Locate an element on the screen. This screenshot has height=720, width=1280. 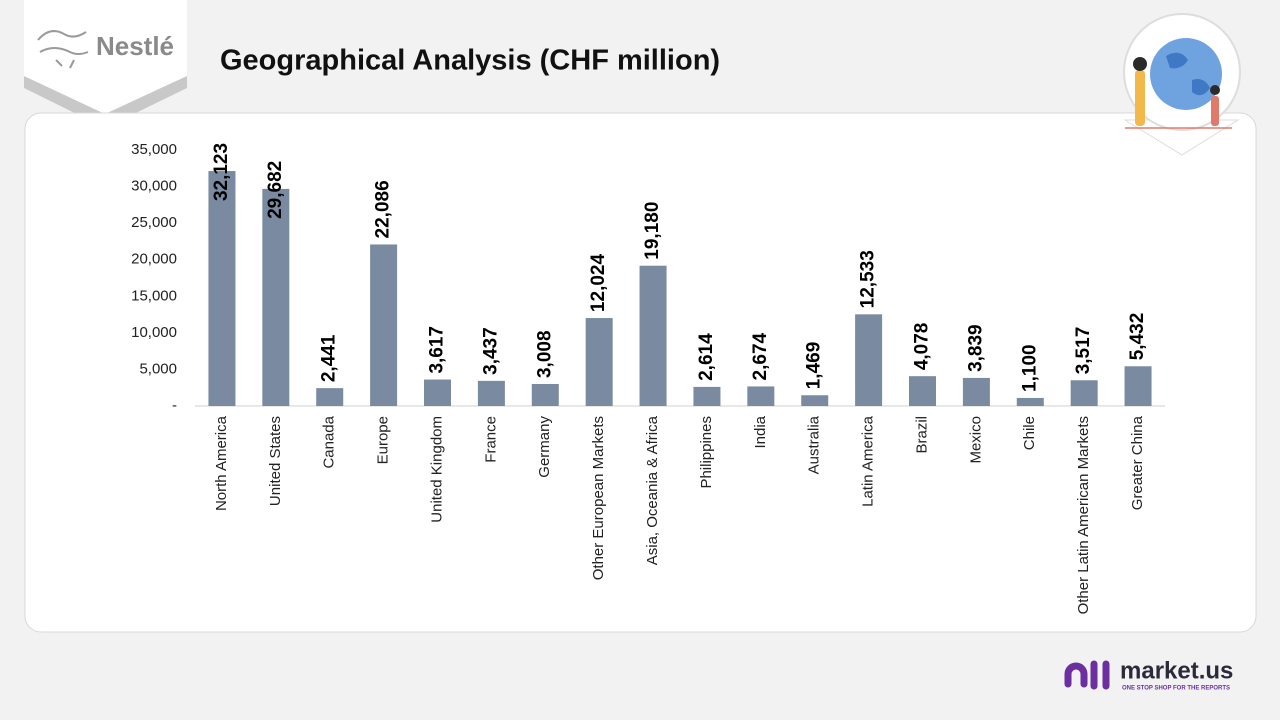
value-label: 3,437 is located at coordinates (490, 351).